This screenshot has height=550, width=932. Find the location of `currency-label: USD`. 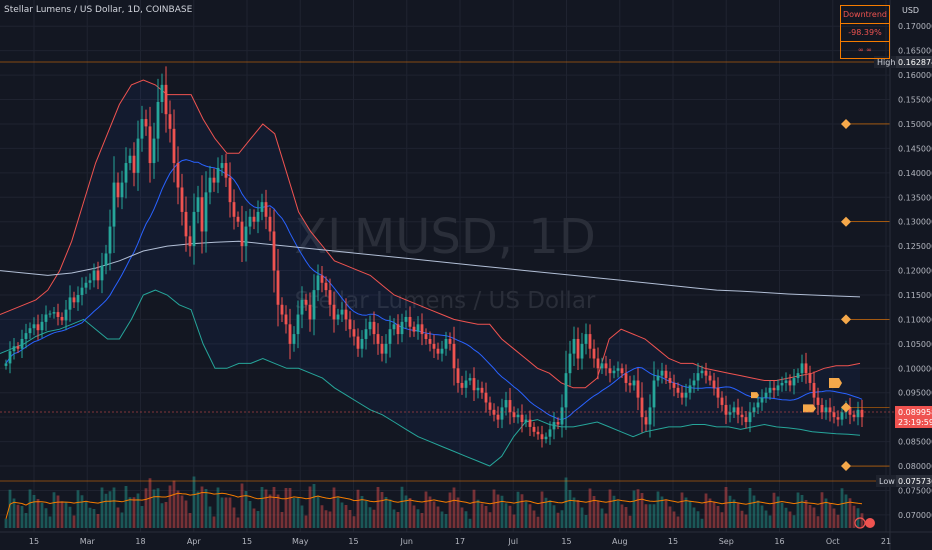

currency-label: USD is located at coordinates (911, 10).